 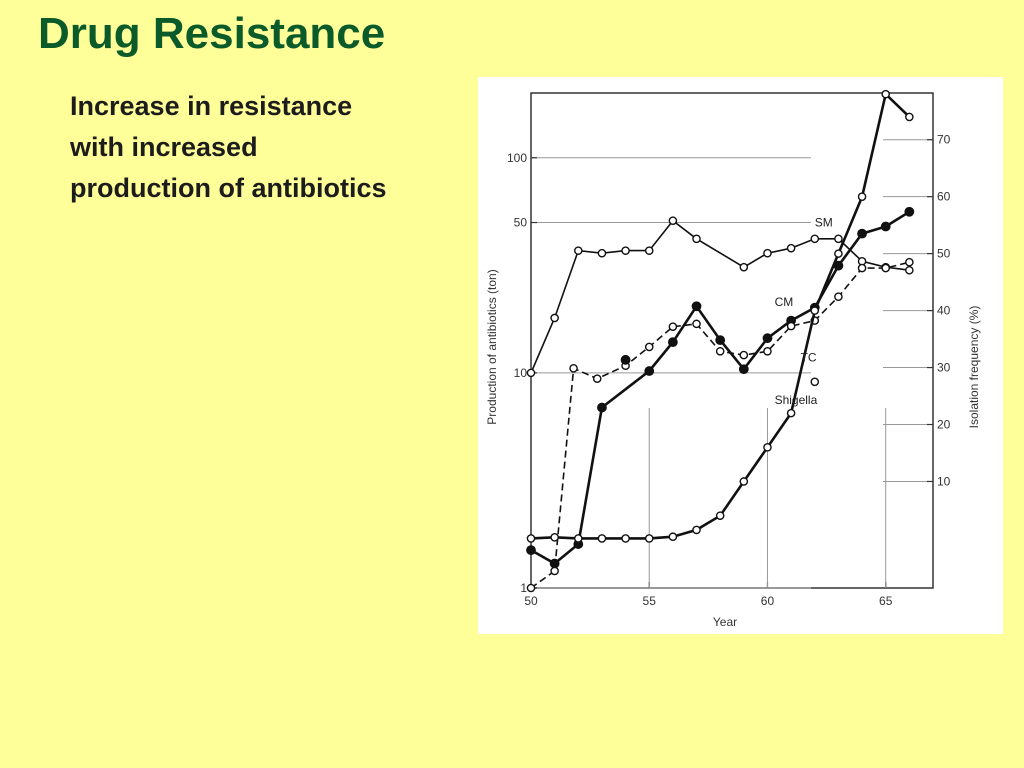 I want to click on subtitle-line-2: with increased, so click(x=164, y=147).